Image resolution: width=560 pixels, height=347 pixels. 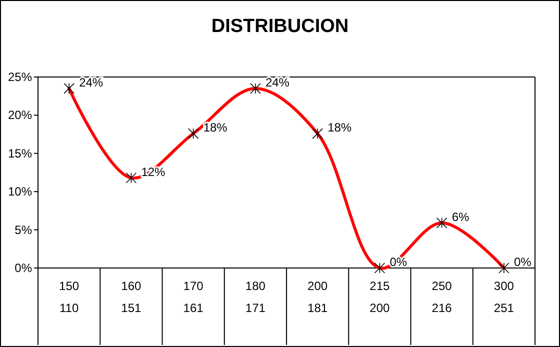 I want to click on y-tick-label: 25%, so click(x=20, y=77).